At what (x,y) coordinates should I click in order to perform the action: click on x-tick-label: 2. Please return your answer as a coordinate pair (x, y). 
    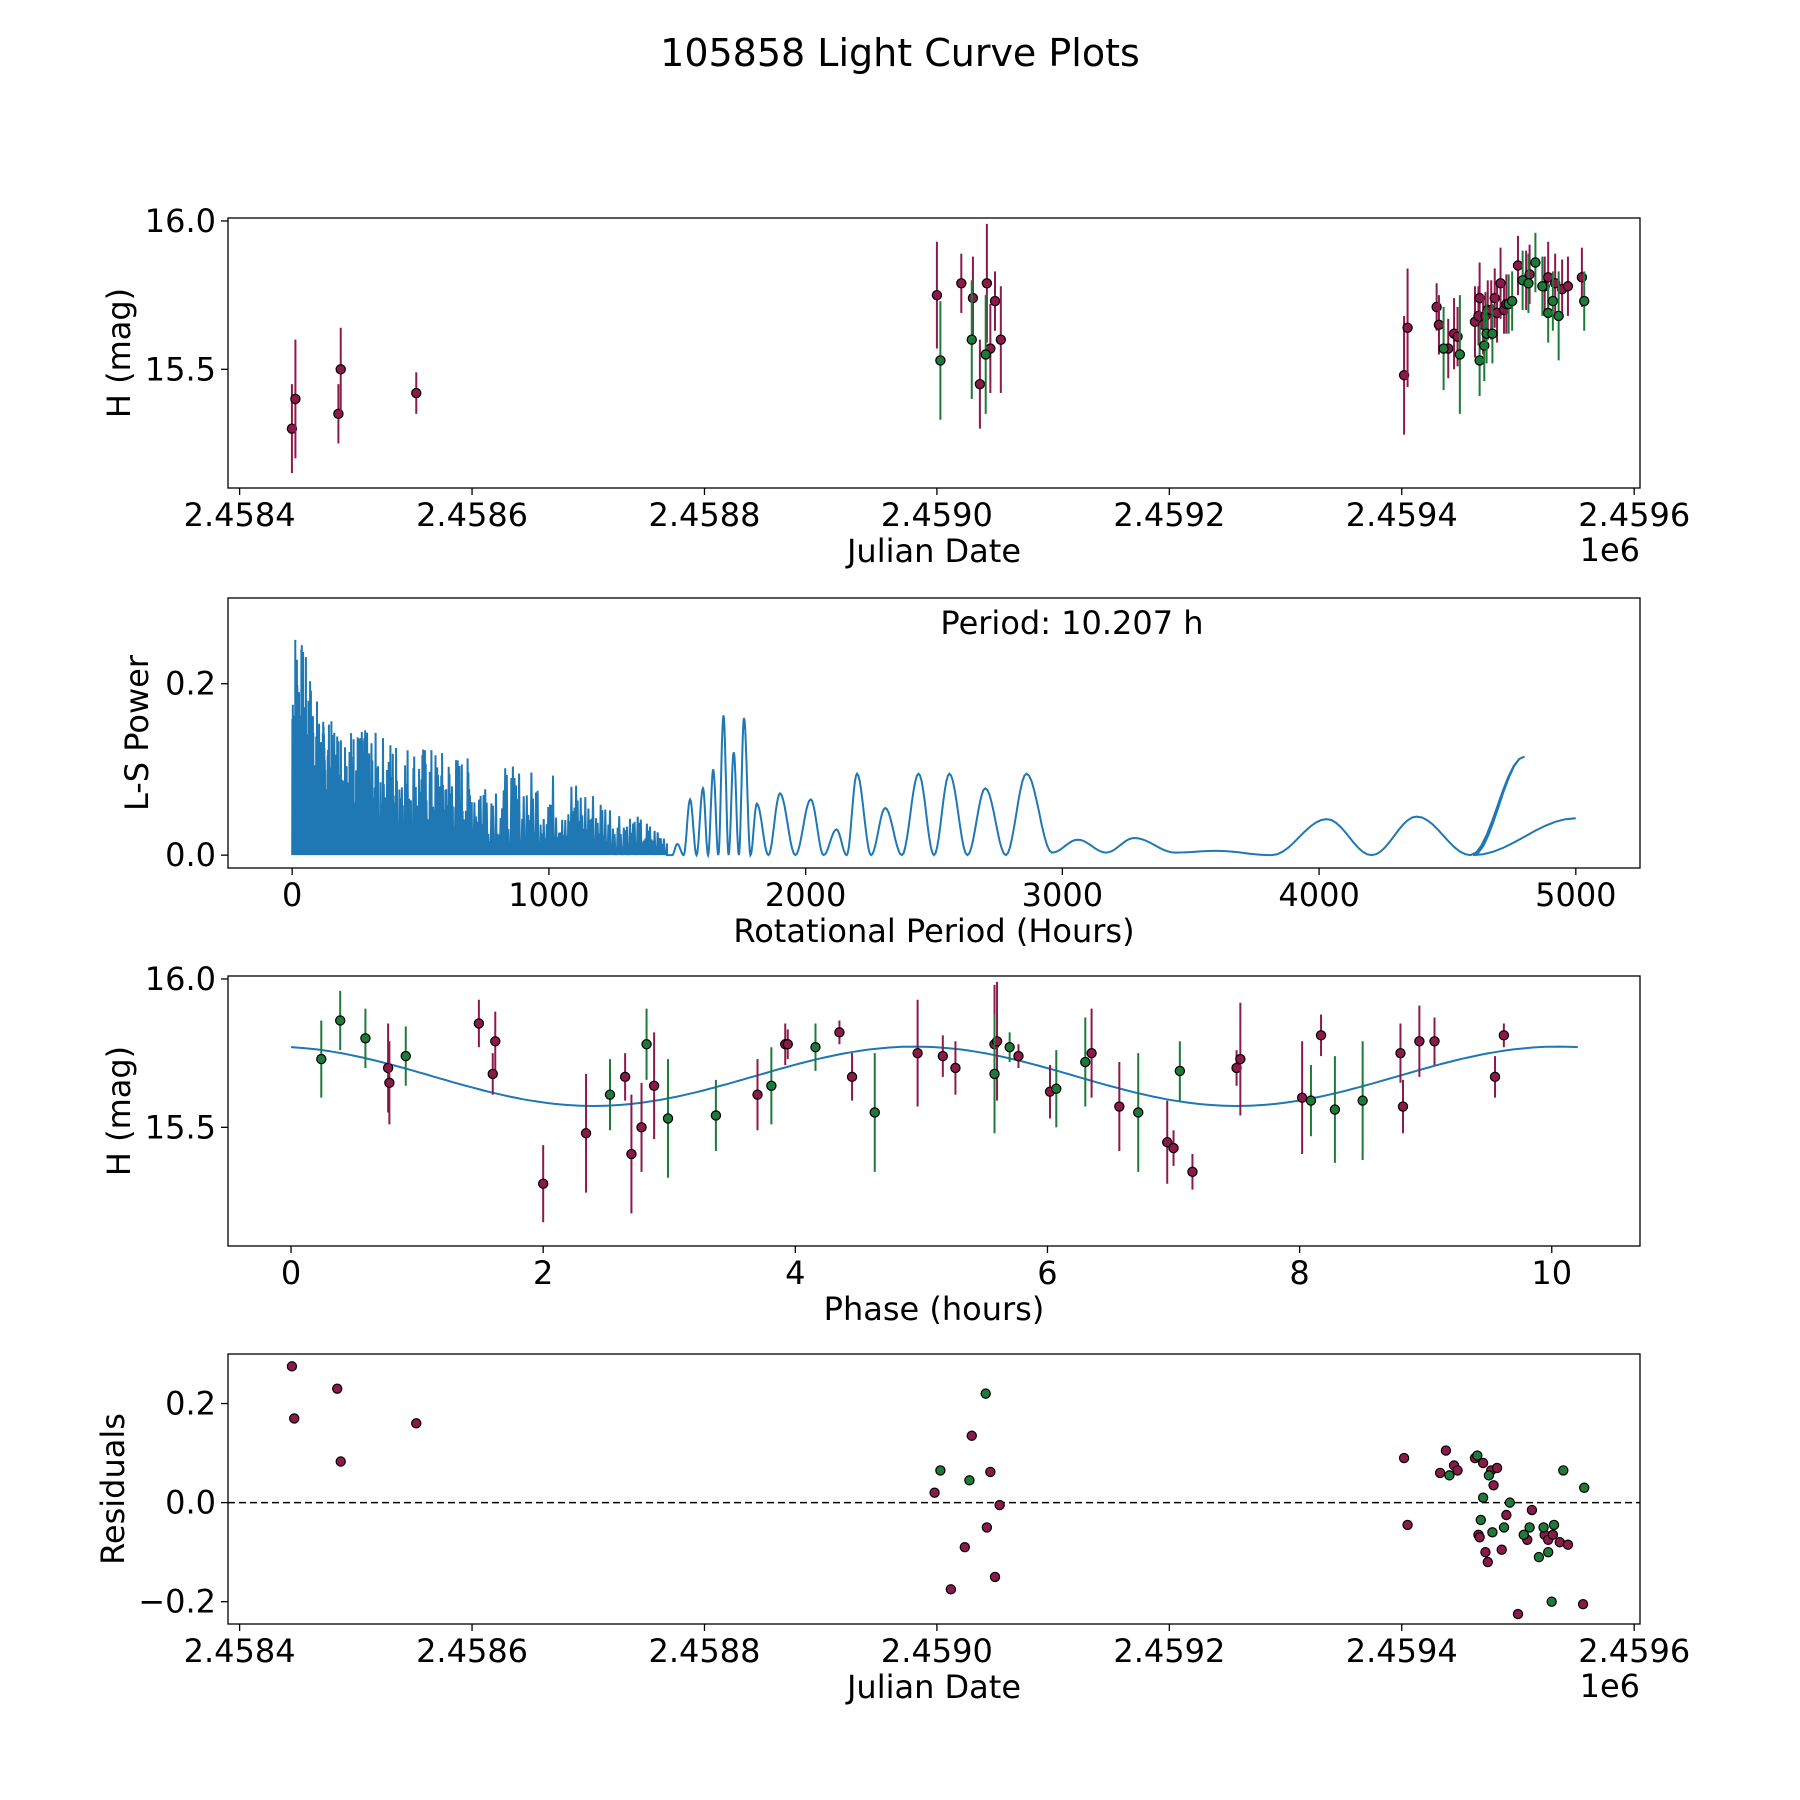
    Looking at the image, I should click on (543, 1273).